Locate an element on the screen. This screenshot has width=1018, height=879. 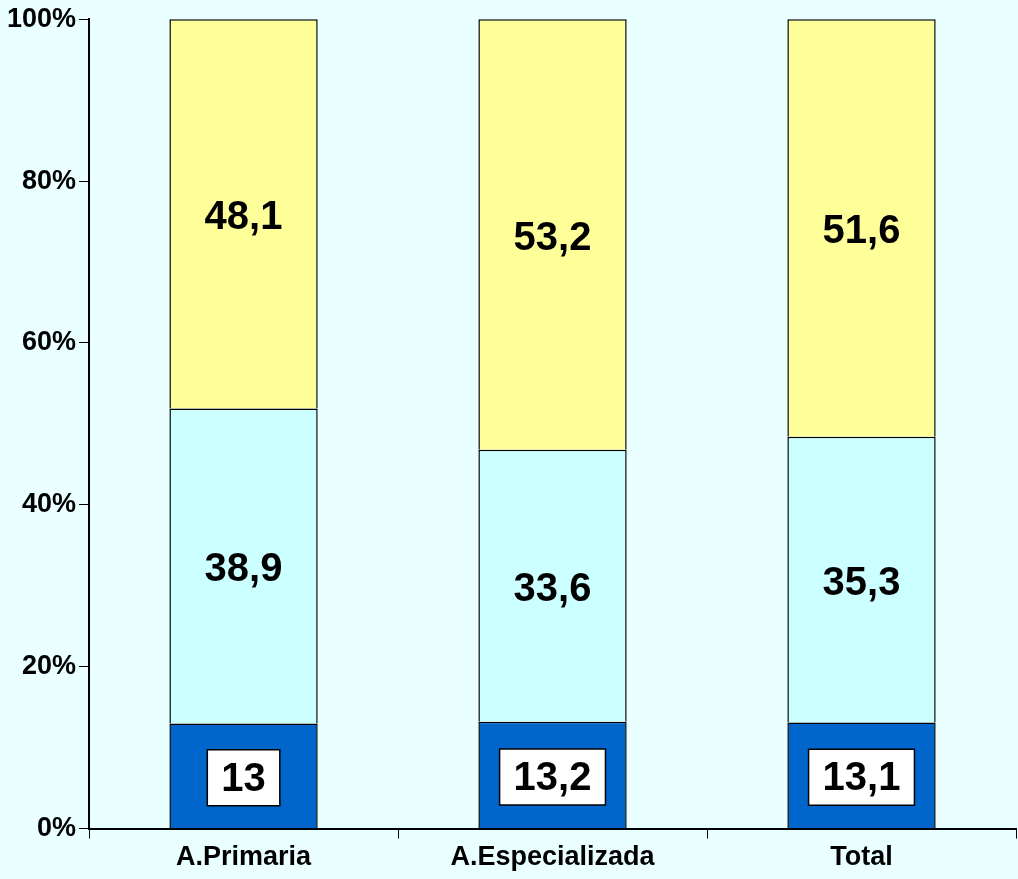
data-label: 35,3 is located at coordinates (861, 580).